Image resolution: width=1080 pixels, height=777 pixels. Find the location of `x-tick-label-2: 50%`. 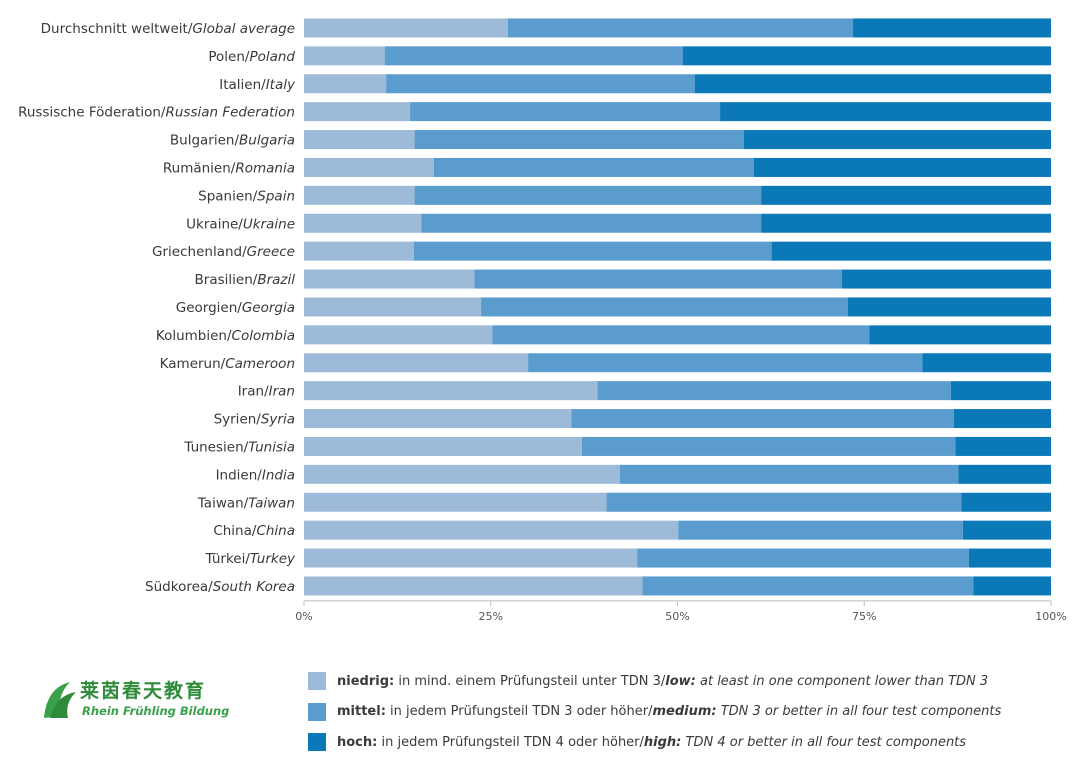

x-tick-label-2: 50% is located at coordinates (677, 616).